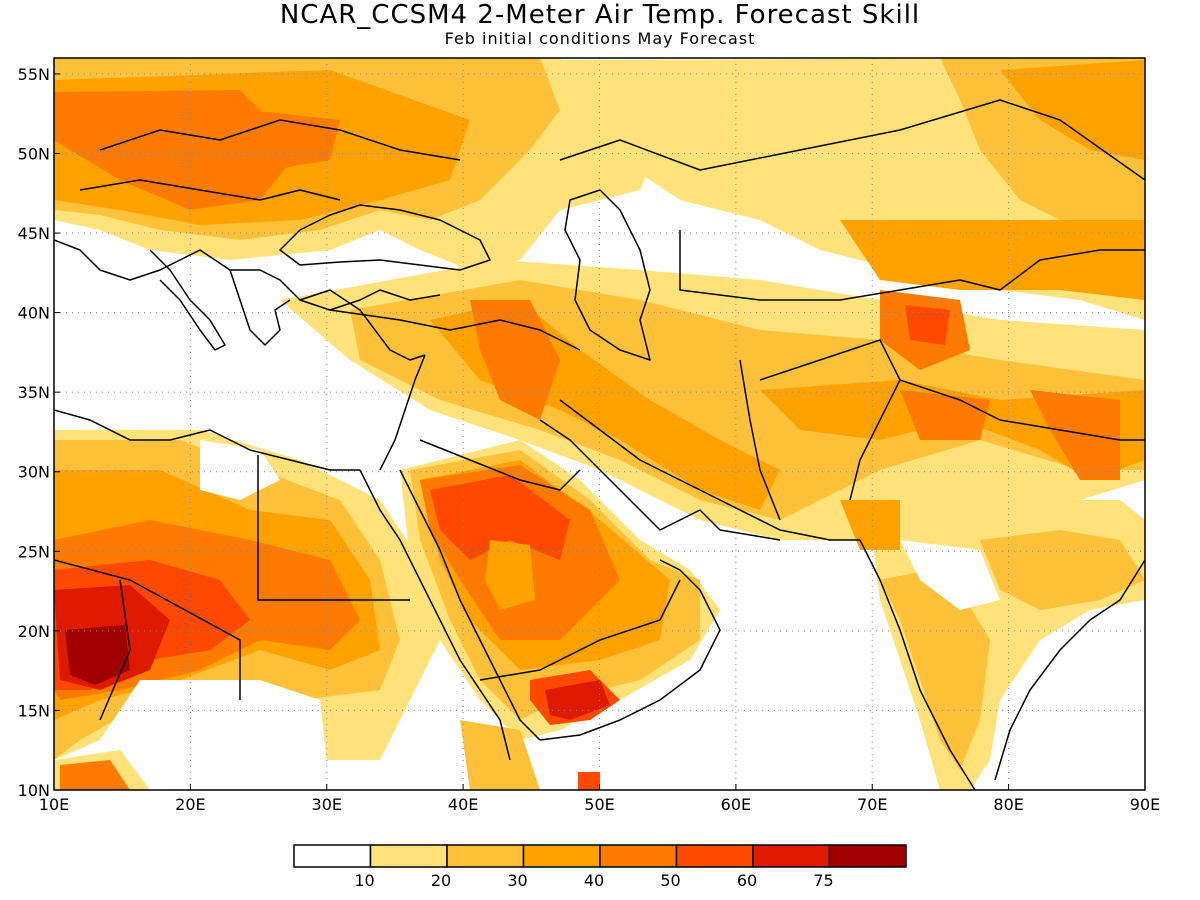 Image resolution: width=1200 pixels, height=900 pixels. What do you see at coordinates (950, 575) in the screenshot?
I see `skill-region-india-gap` at bounding box center [950, 575].